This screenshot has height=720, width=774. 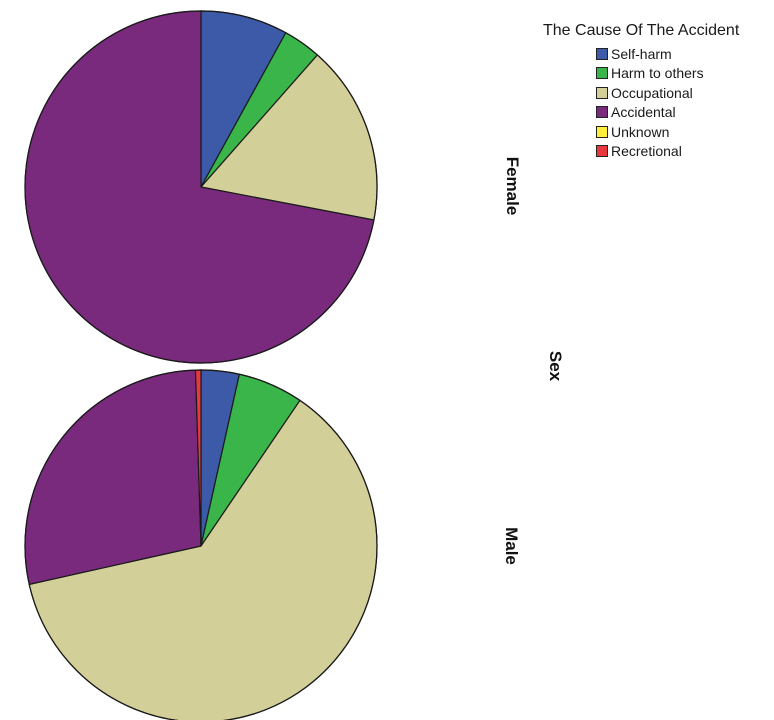 I want to click on legend-item: Accidental, so click(x=667, y=113).